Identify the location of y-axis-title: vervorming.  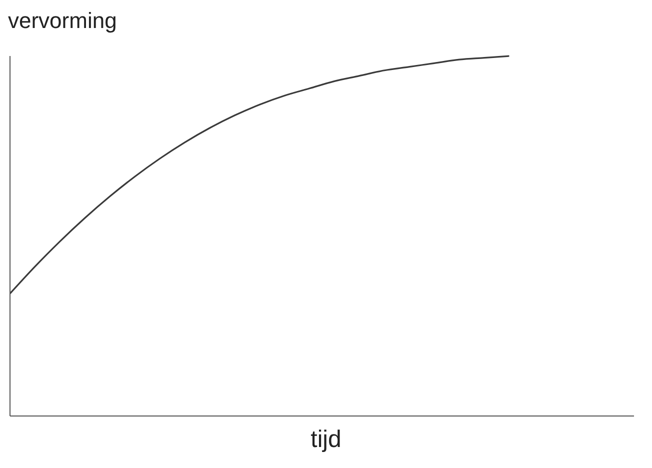
(62, 21).